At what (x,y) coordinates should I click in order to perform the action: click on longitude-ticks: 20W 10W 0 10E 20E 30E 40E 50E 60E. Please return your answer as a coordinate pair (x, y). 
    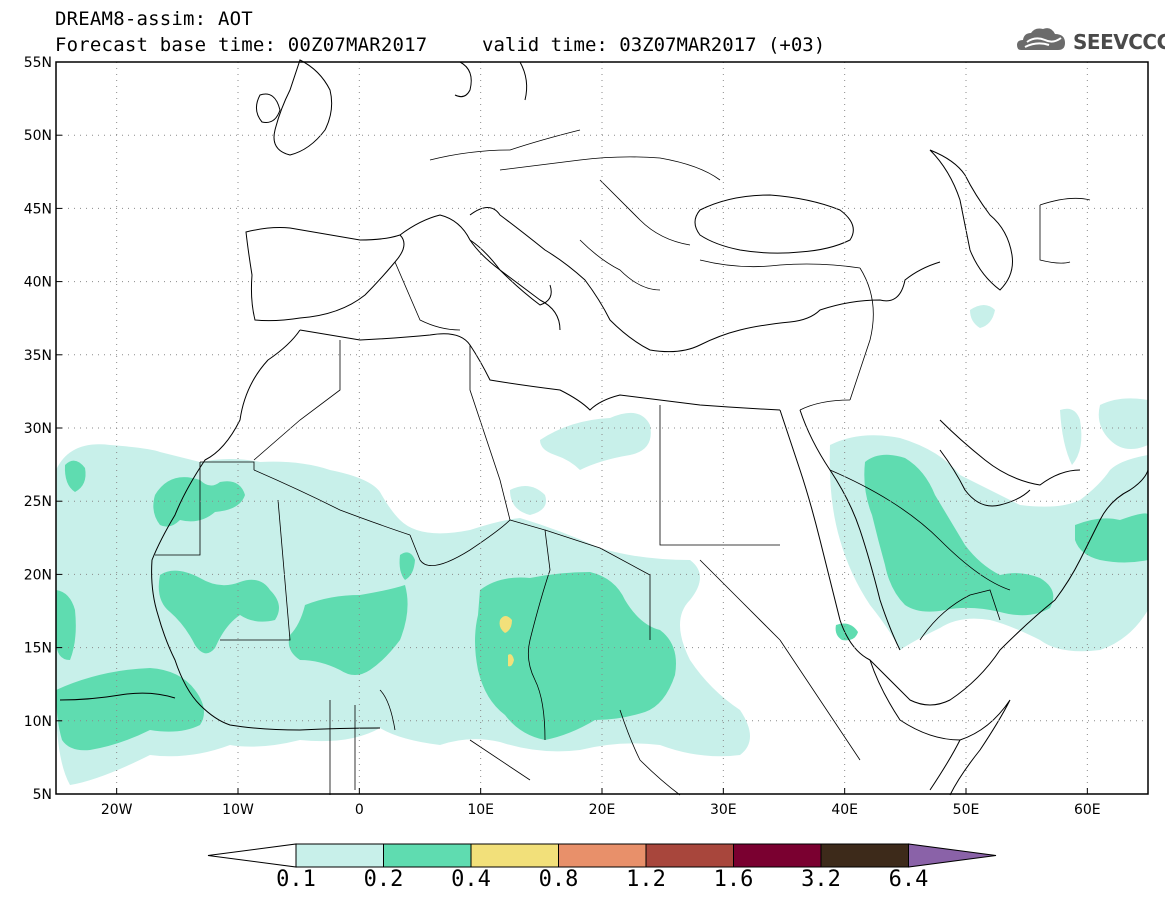
    Looking at the image, I should click on (601, 803).